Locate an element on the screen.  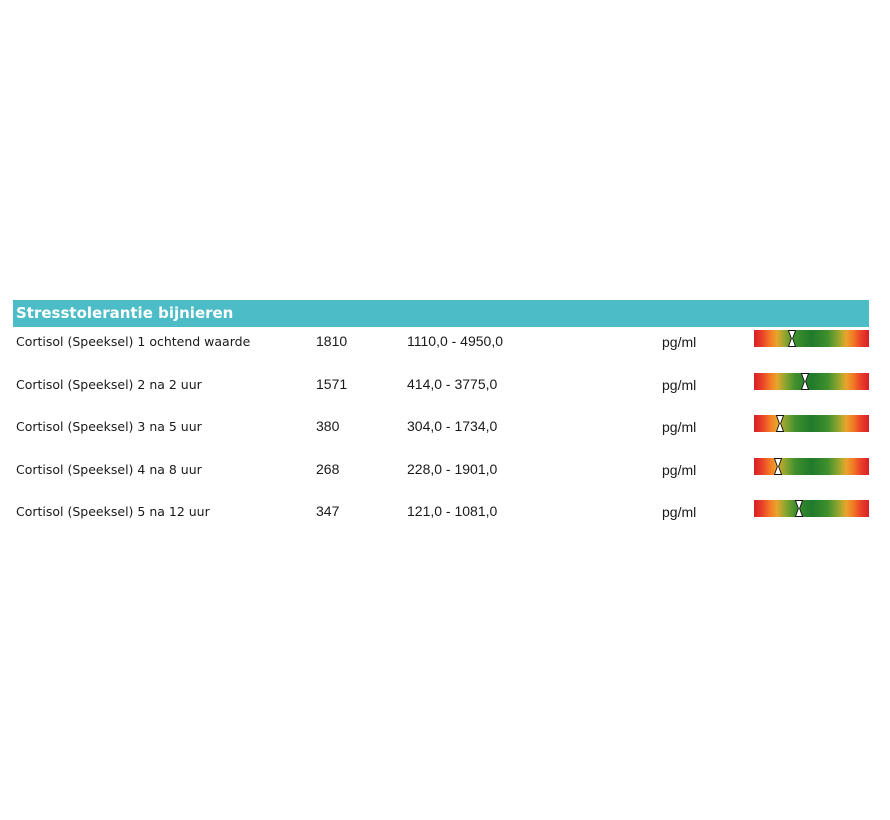
test-name: Cortisol (Speeksel) 1 ochtend waarde is located at coordinates (133, 341).